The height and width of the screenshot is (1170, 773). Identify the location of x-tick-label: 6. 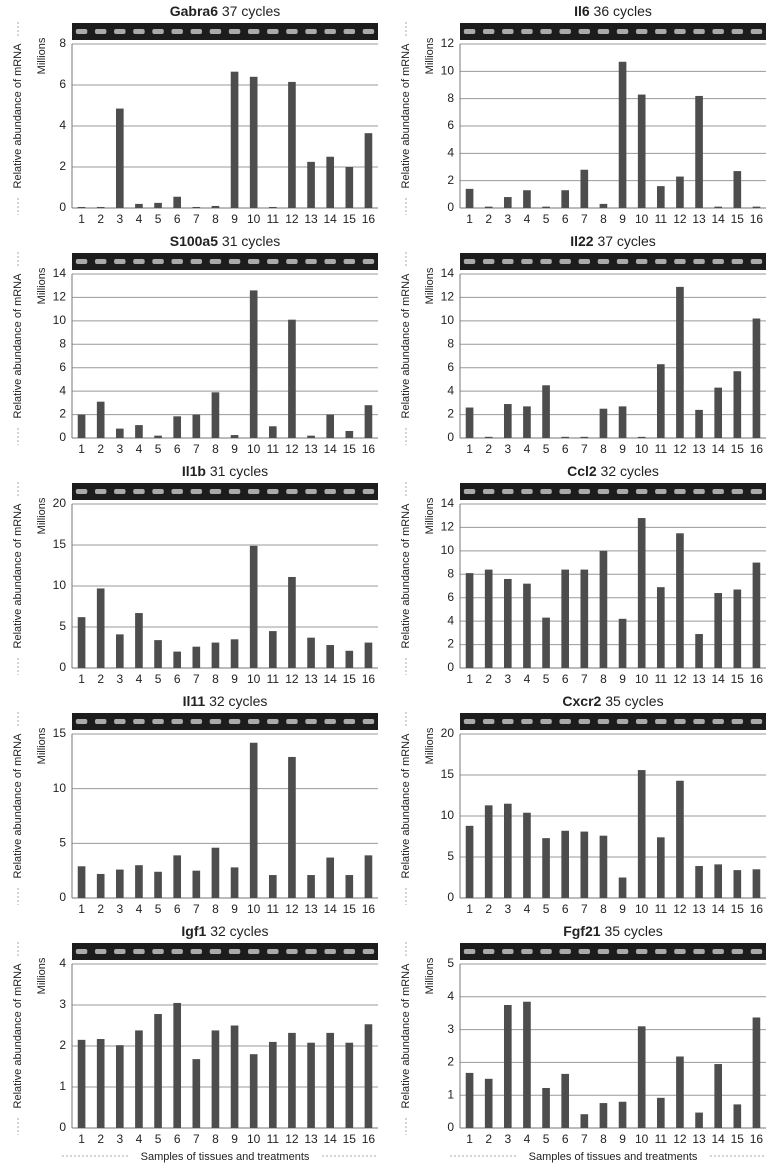
(177, 679).